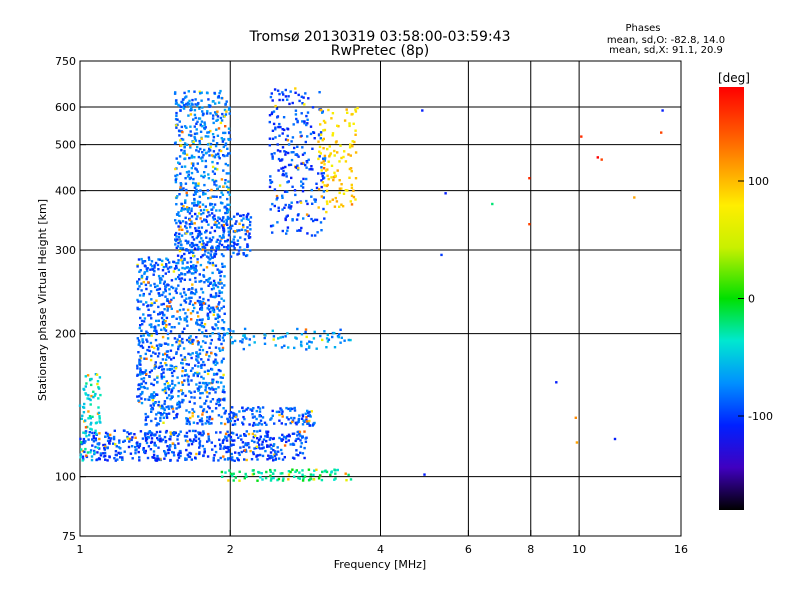  Describe the element at coordinates (65, 145) in the screenshot. I see `y-tick-label: 500` at that location.